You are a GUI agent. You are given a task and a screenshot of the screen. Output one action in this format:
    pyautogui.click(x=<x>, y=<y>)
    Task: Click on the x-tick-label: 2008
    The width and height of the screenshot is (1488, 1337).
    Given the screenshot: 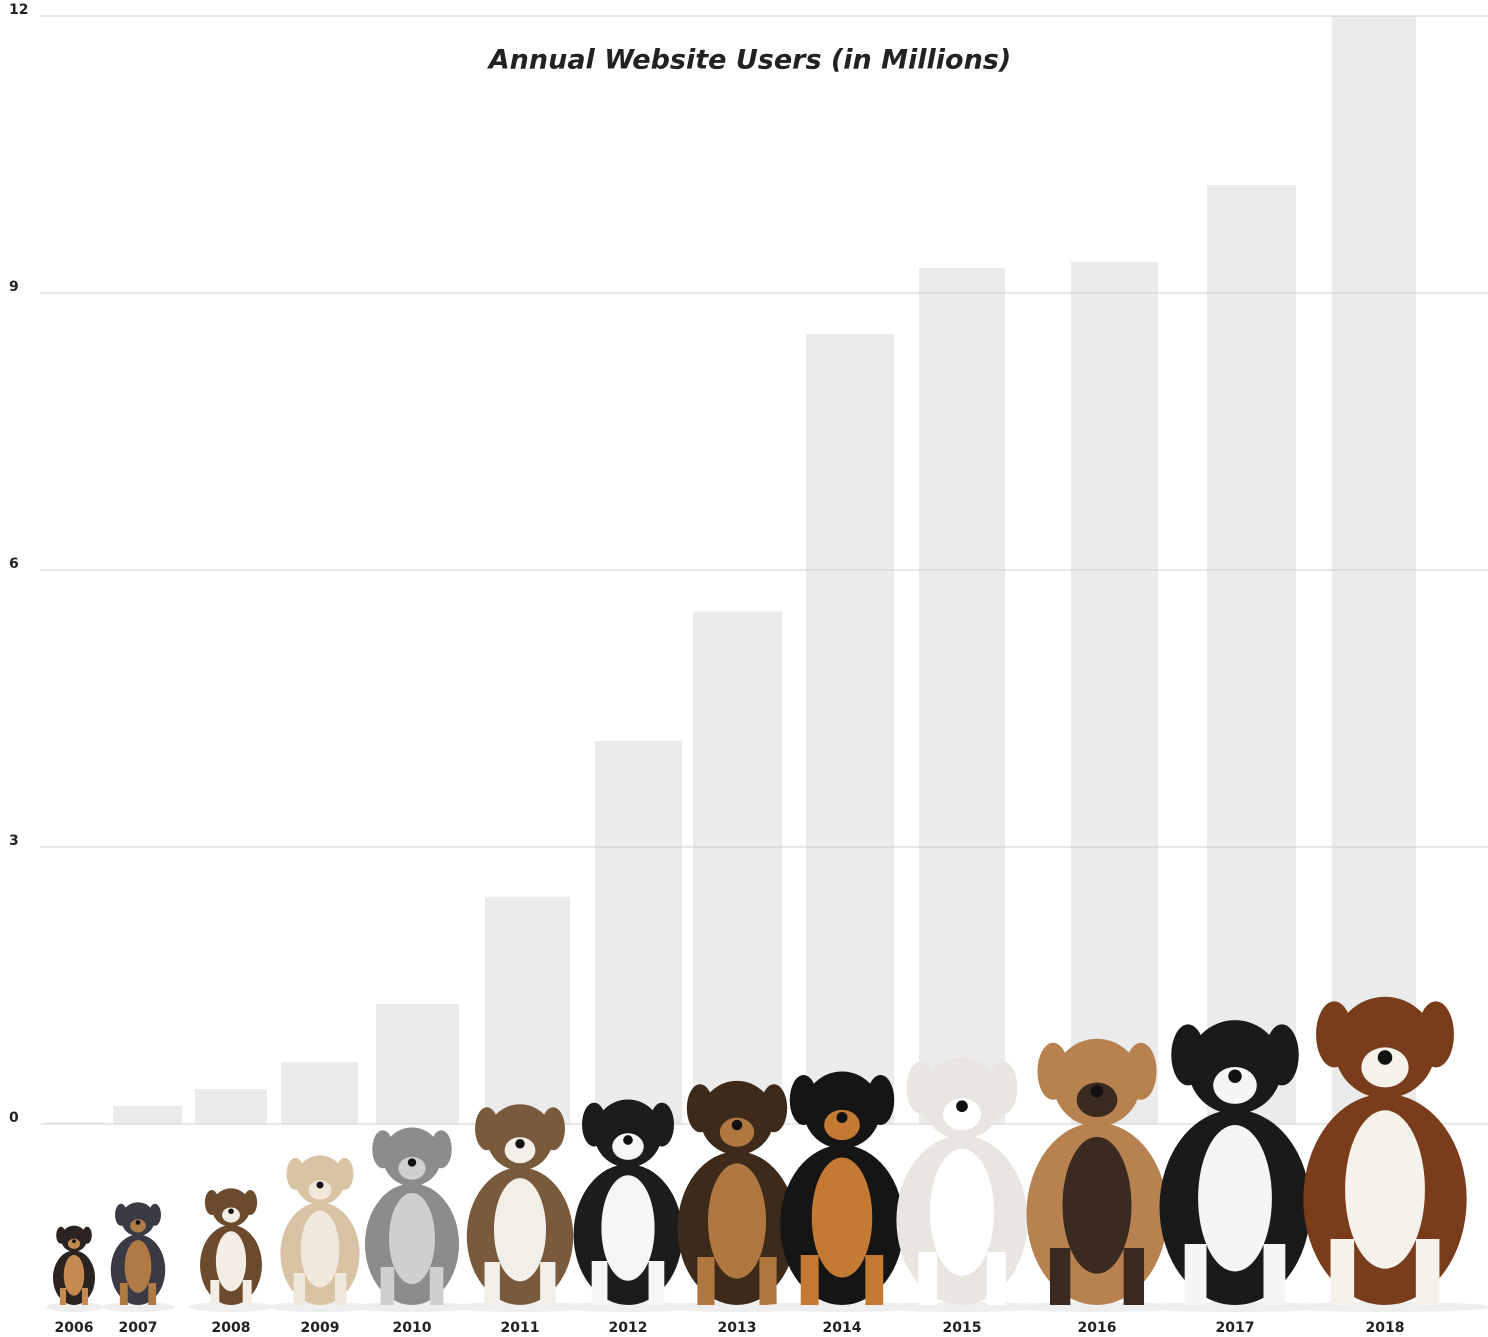 What is the action you would take?
    pyautogui.click(x=231, y=1328)
    